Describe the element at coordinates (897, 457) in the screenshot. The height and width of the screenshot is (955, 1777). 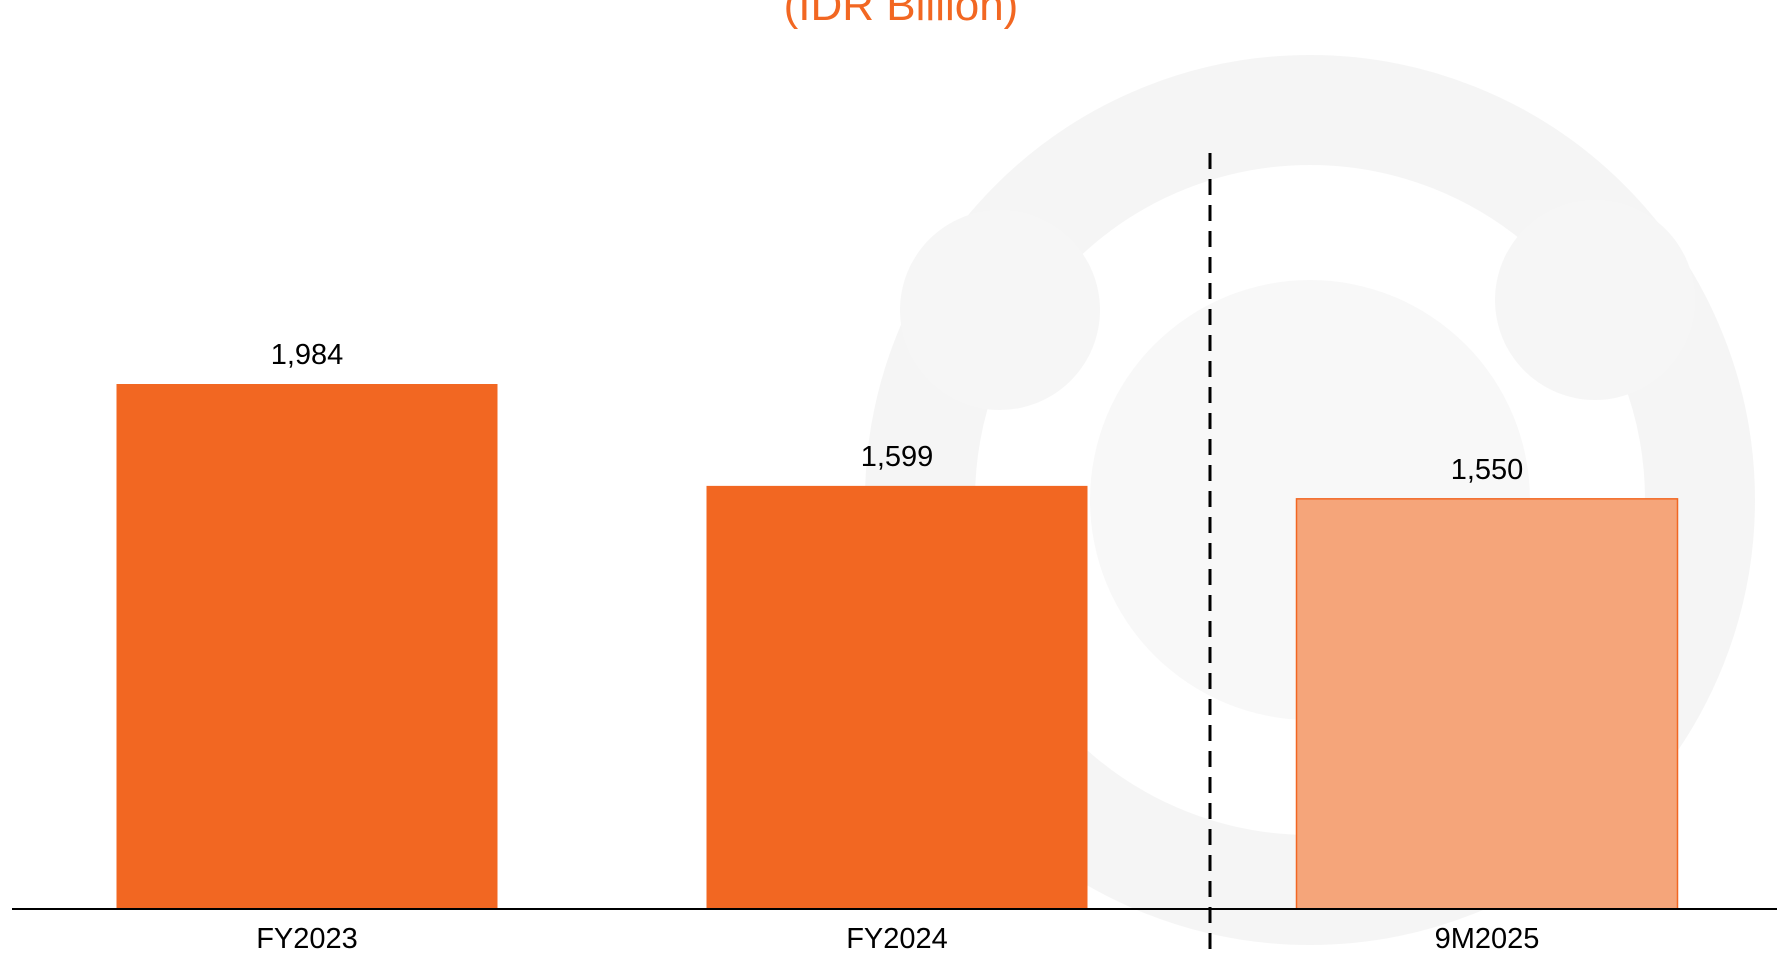
I see `data-label: 1,599` at that location.